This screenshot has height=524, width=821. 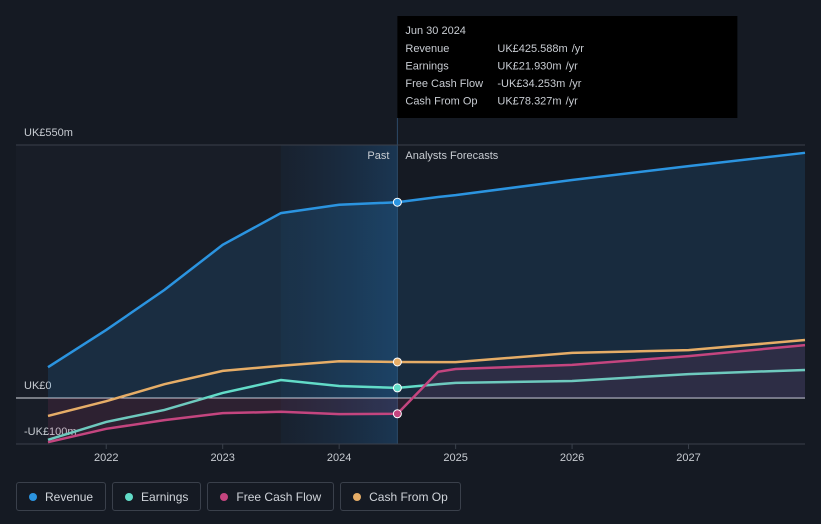 I want to click on tooltip-value: UK£21.930m, so click(x=529, y=66).